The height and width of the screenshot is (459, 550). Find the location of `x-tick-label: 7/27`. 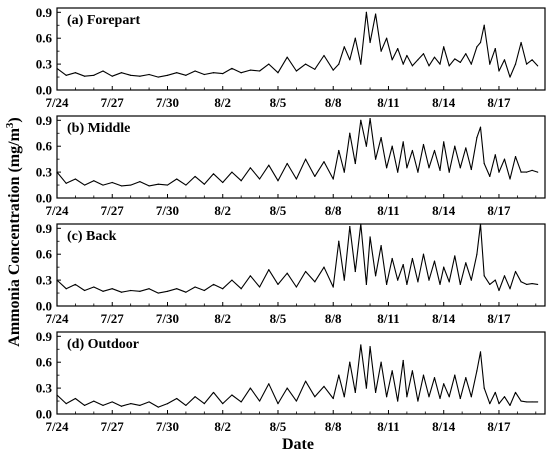

x-tick-label: 7/27 is located at coordinates (113, 318).